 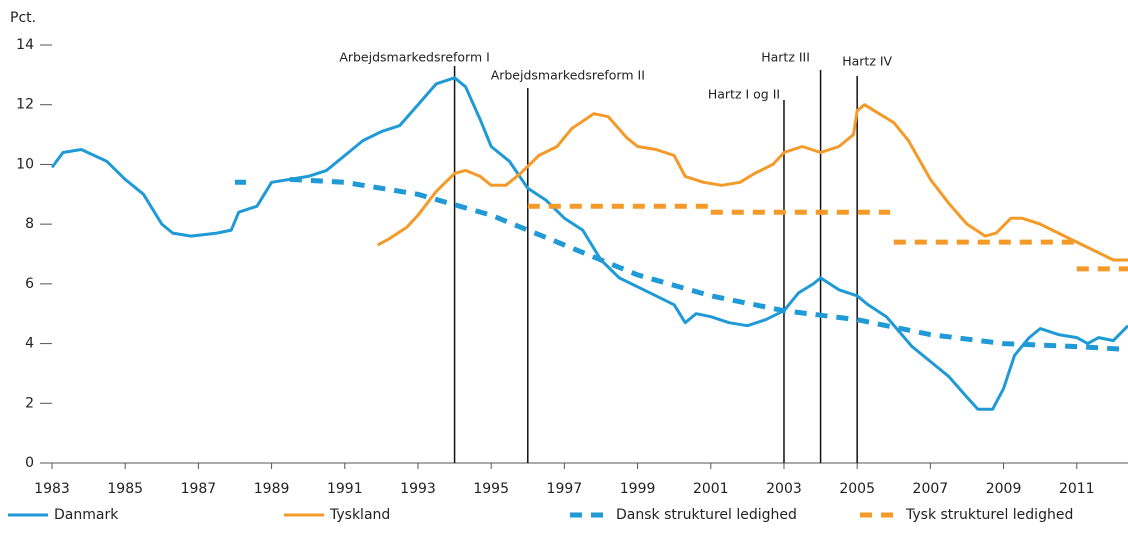 What do you see at coordinates (25, 105) in the screenshot?
I see `y-tick-label: 12` at bounding box center [25, 105].